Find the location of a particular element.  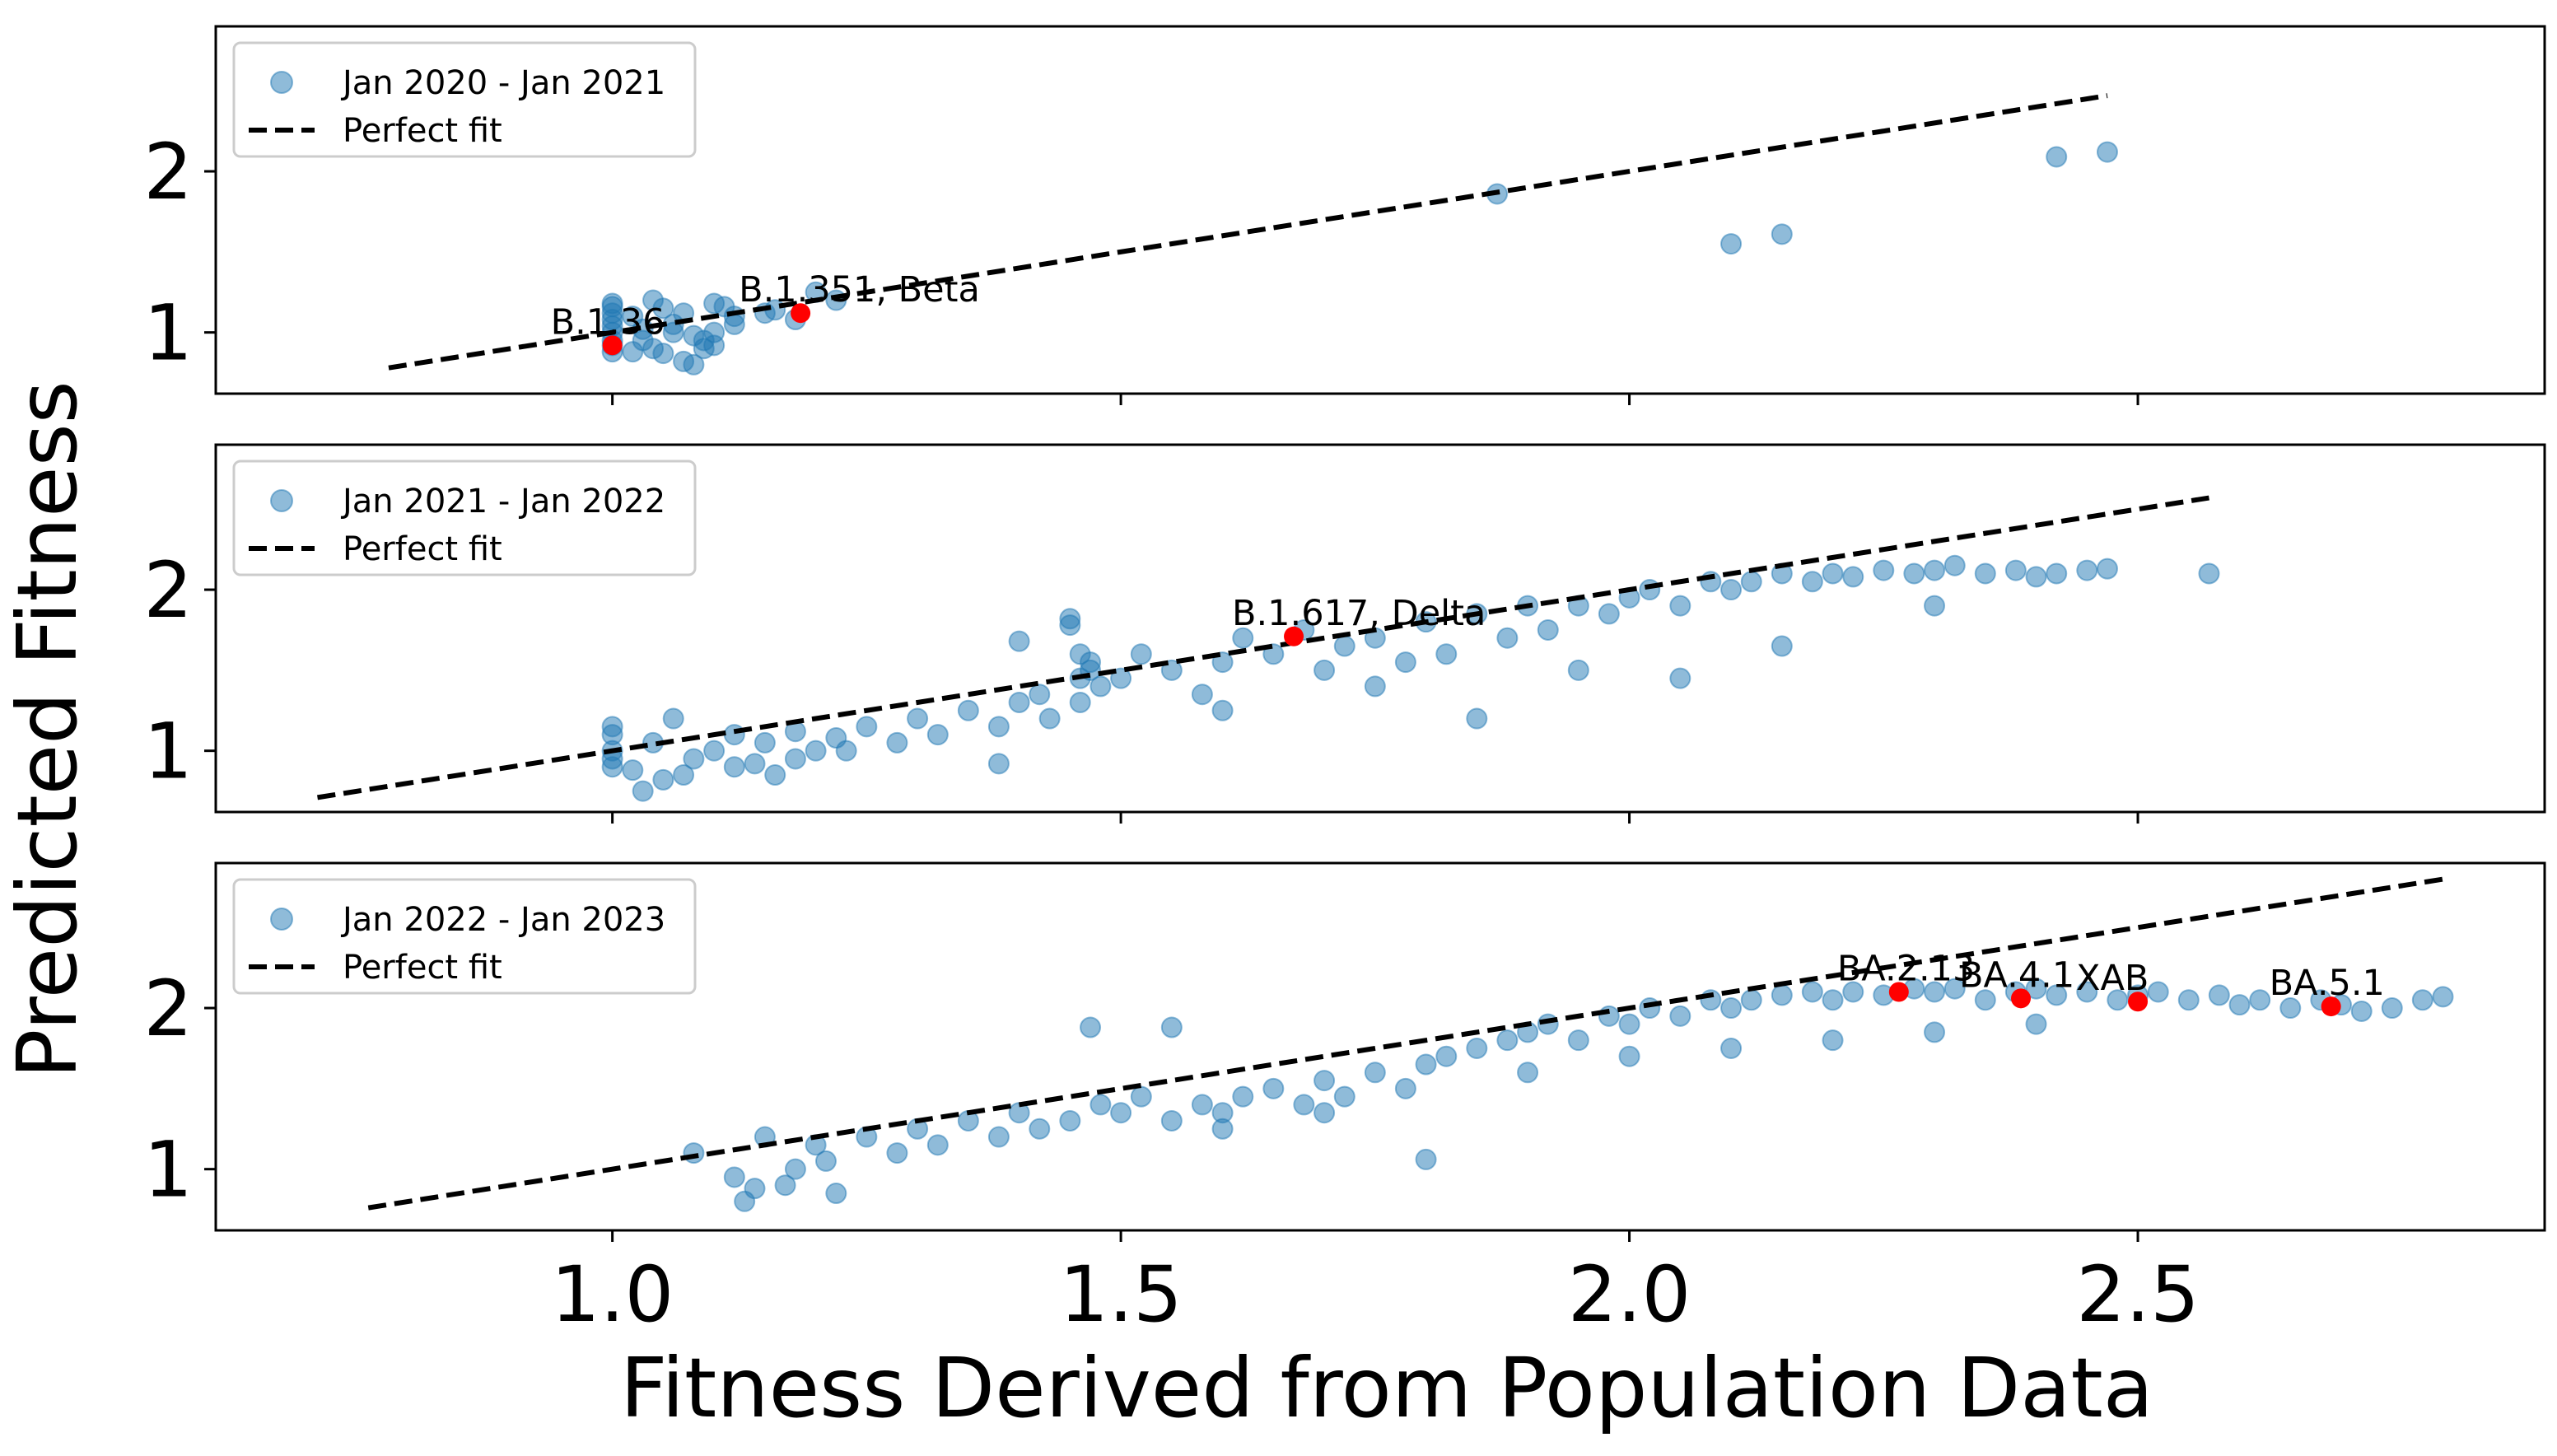

legend-frame is located at coordinates (465, 99).